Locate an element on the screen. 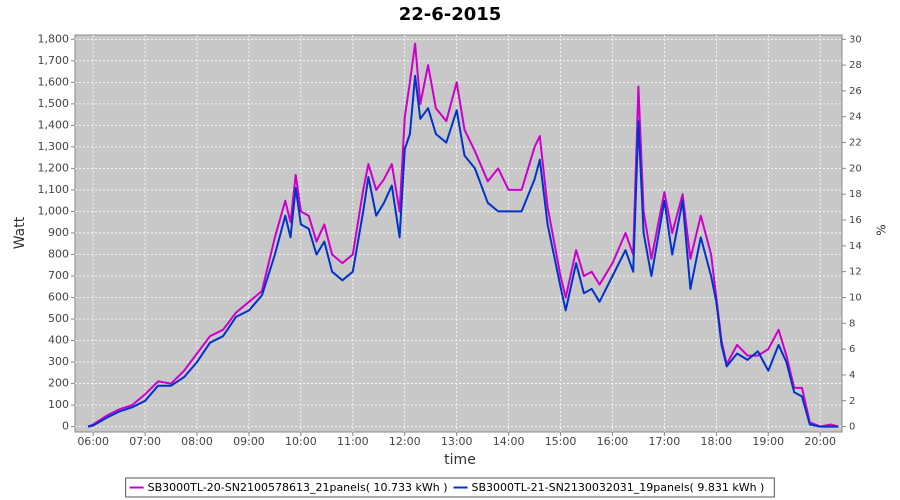 The image size is (900, 500). x-tick-label: 10:00 is located at coordinates (301, 441).